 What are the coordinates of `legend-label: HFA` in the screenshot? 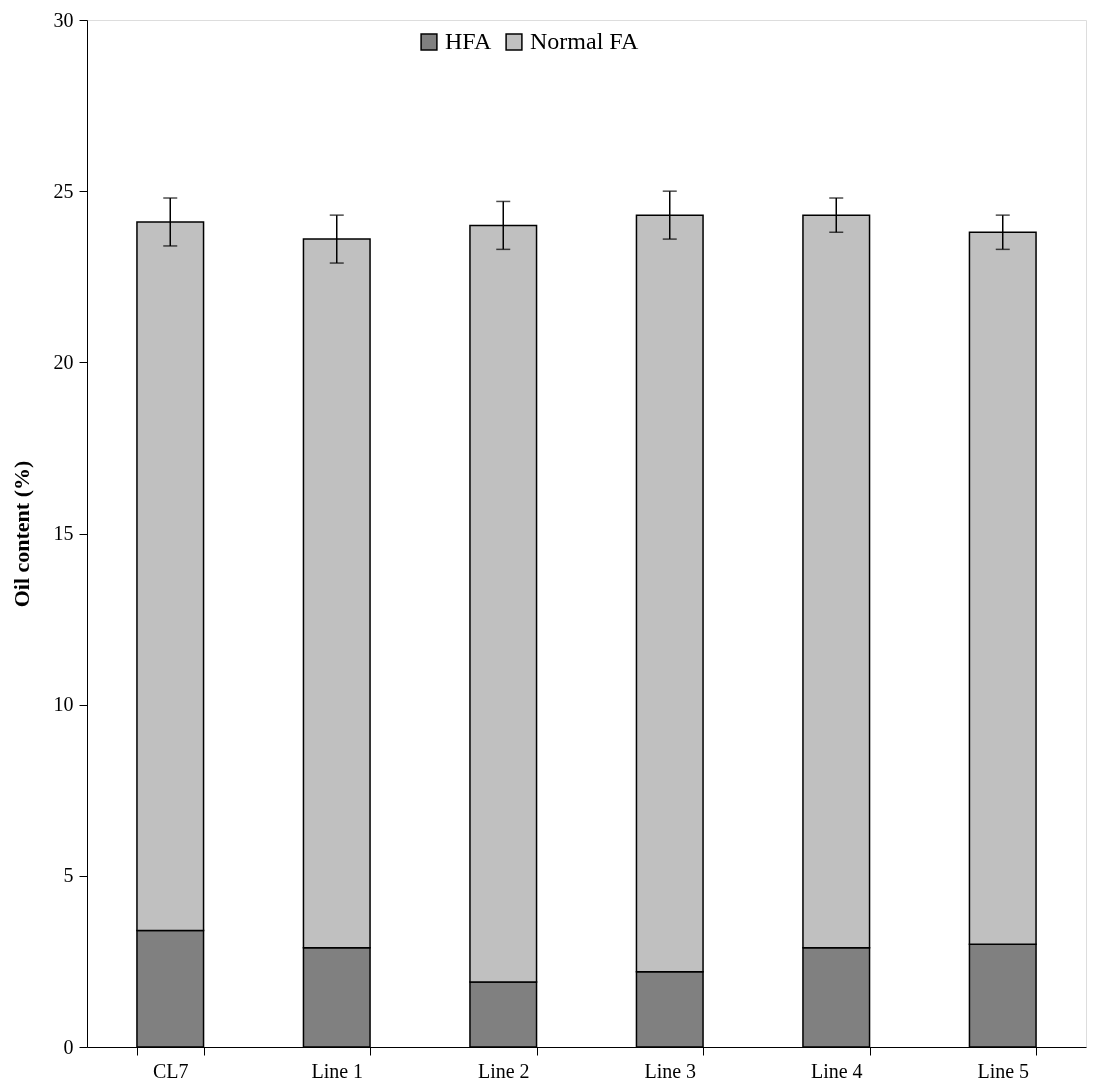 It's located at (468, 41).